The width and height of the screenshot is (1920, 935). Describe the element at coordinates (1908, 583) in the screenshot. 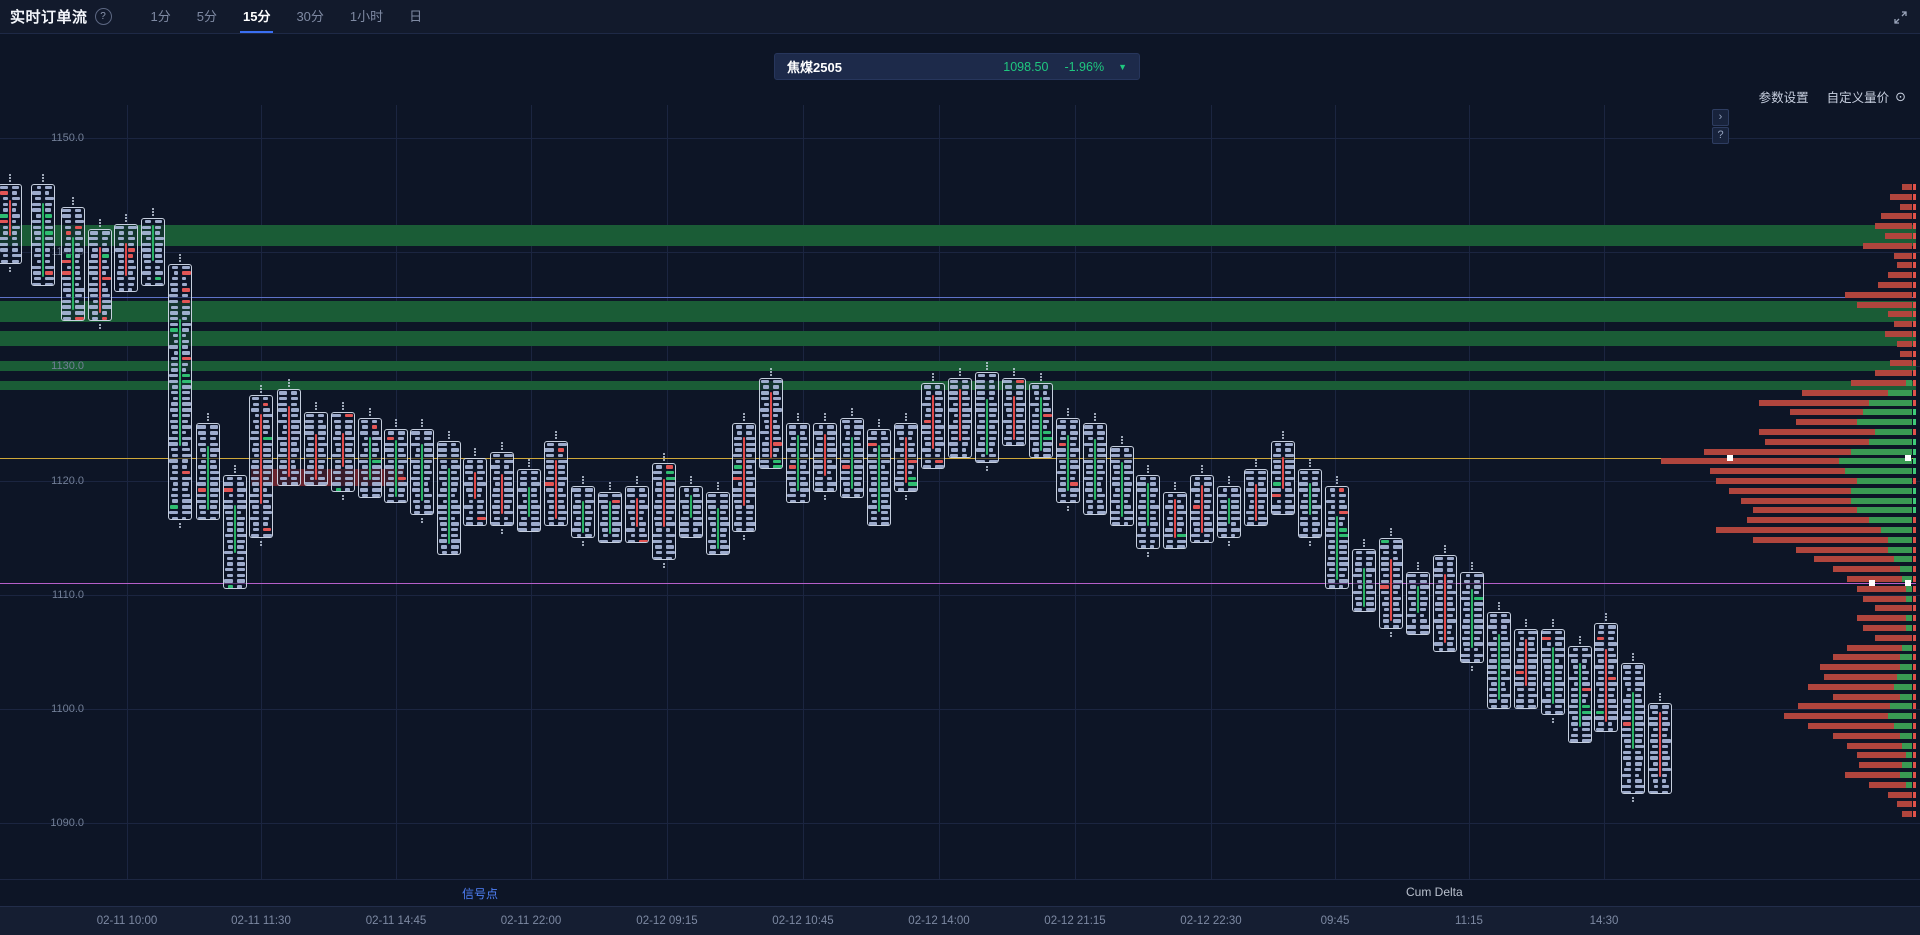

I see `price-marker` at that location.